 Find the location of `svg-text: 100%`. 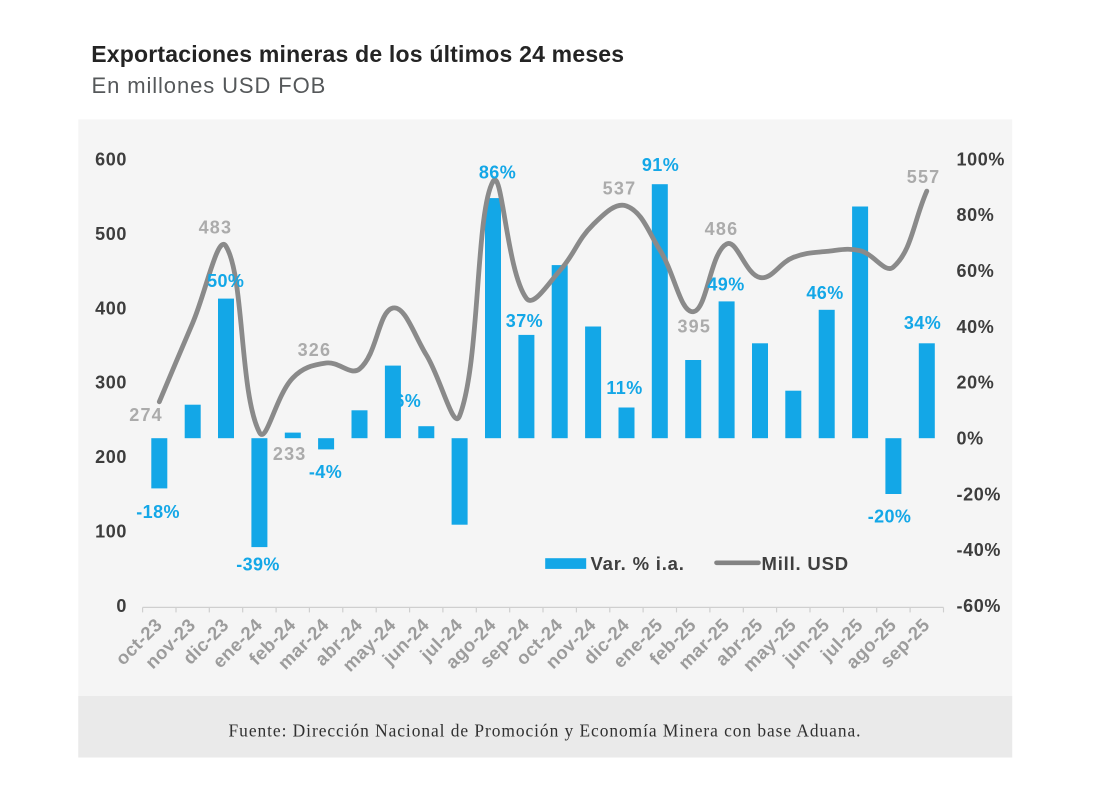

svg-text: 100% is located at coordinates (981, 159).